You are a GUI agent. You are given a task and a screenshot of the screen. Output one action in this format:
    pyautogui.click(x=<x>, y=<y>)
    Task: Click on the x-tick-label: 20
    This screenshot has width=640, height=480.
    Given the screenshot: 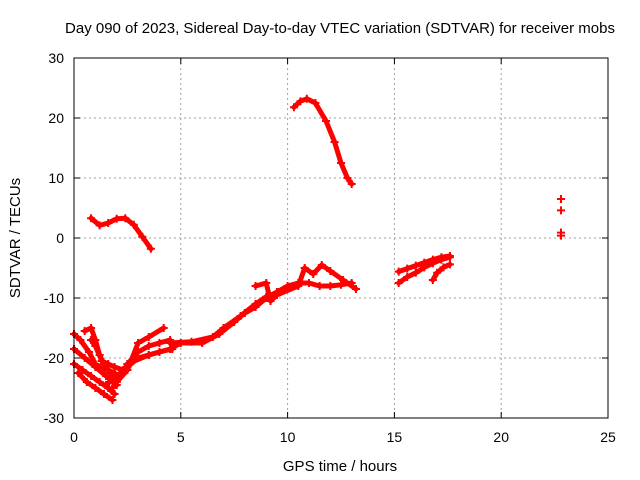 What is the action you would take?
    pyautogui.click(x=501, y=437)
    